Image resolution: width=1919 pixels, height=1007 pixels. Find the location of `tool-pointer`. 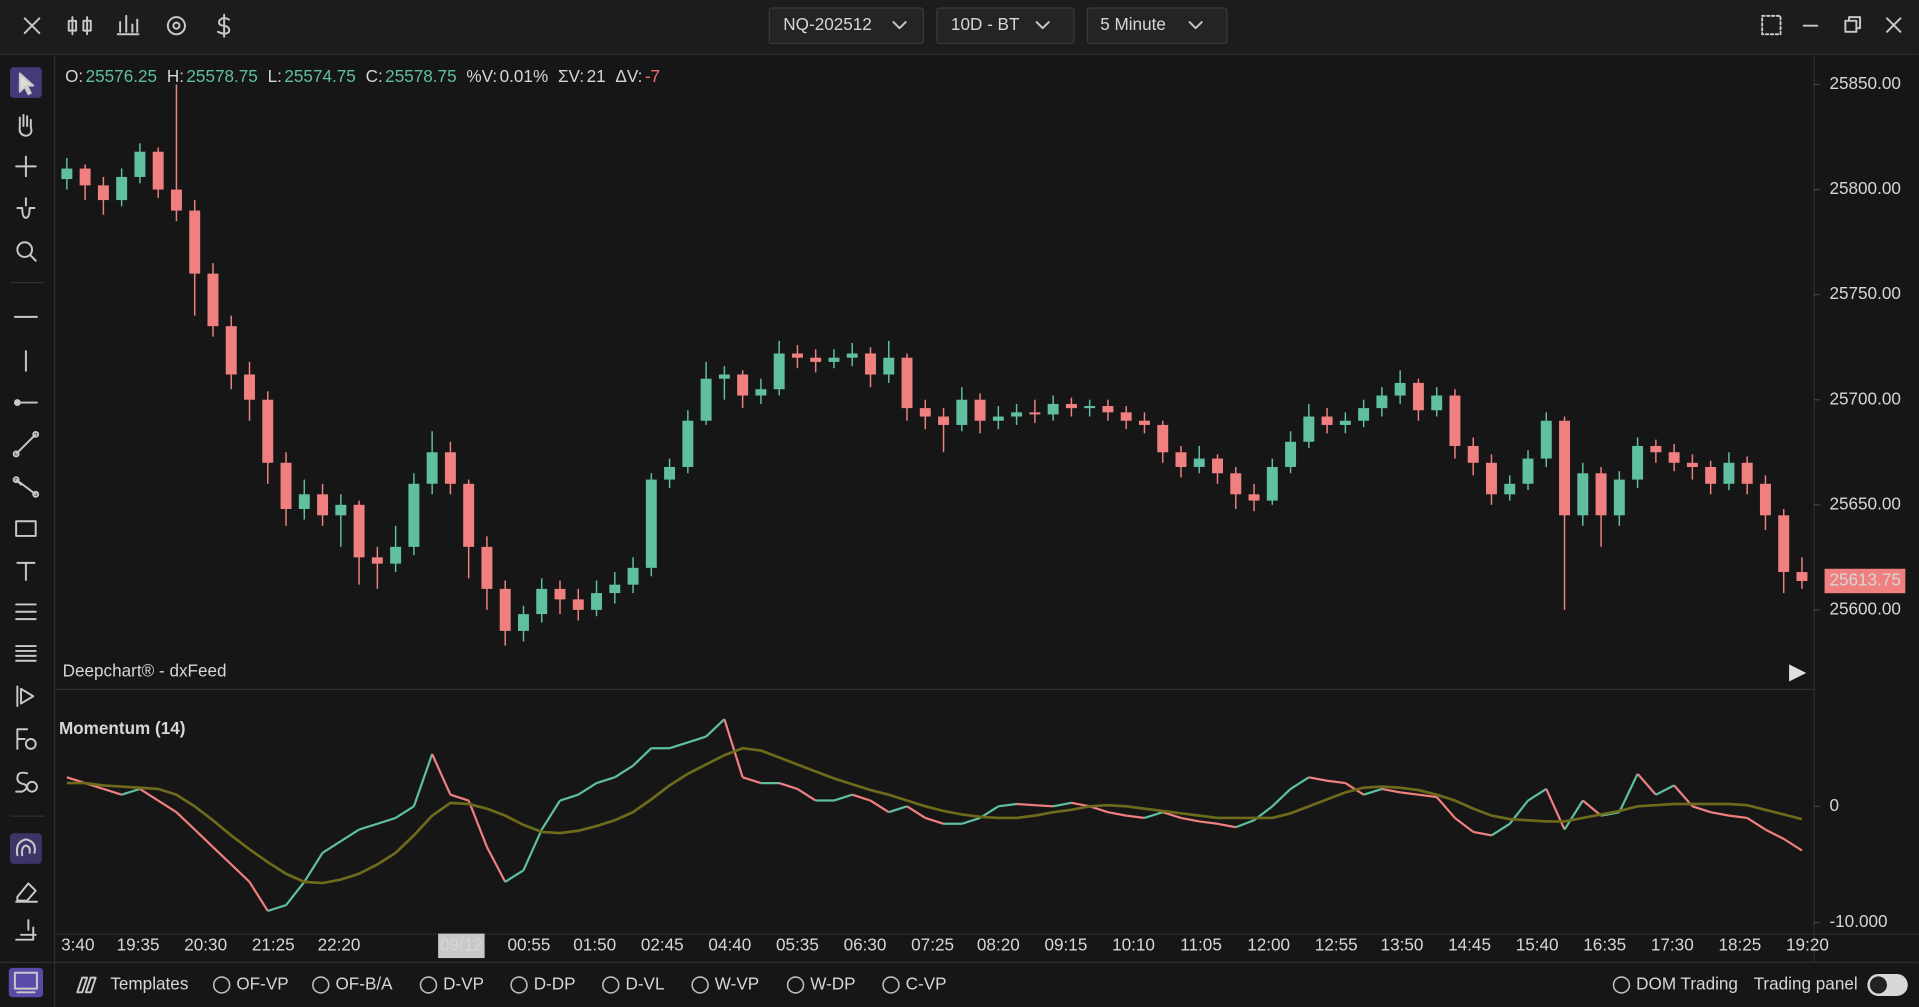

tool-pointer is located at coordinates (26, 84).